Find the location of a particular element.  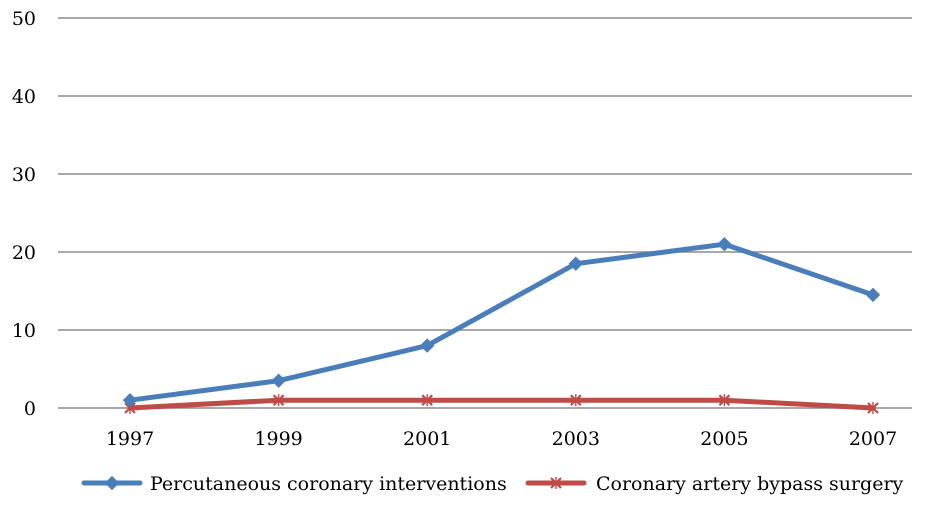

x-tick-label: 1997 is located at coordinates (130, 439).